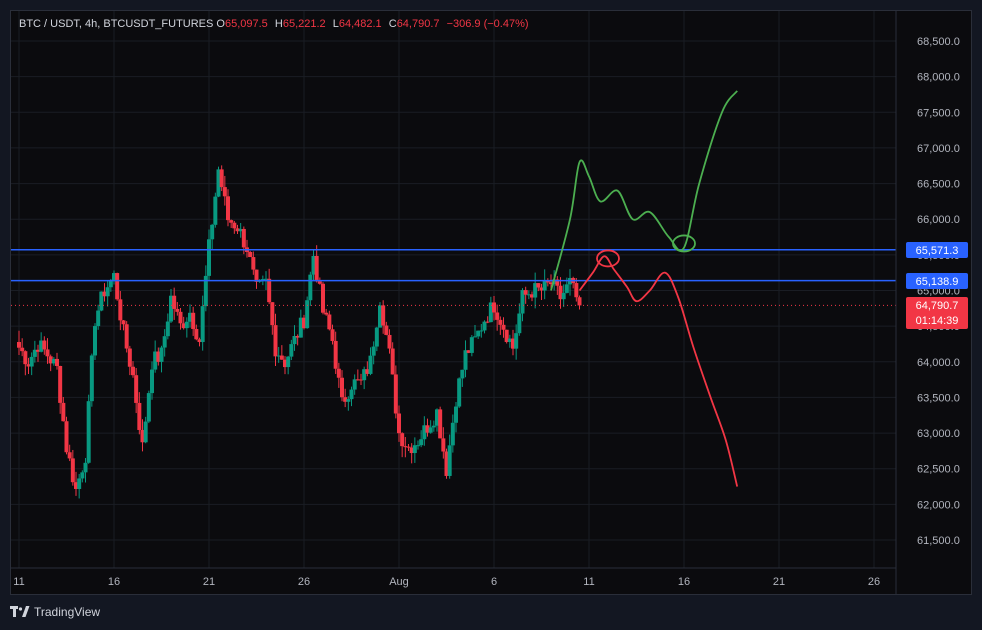 This screenshot has width=982, height=630. What do you see at coordinates (304, 24) in the screenshot?
I see `high-value: 65,221.2` at bounding box center [304, 24].